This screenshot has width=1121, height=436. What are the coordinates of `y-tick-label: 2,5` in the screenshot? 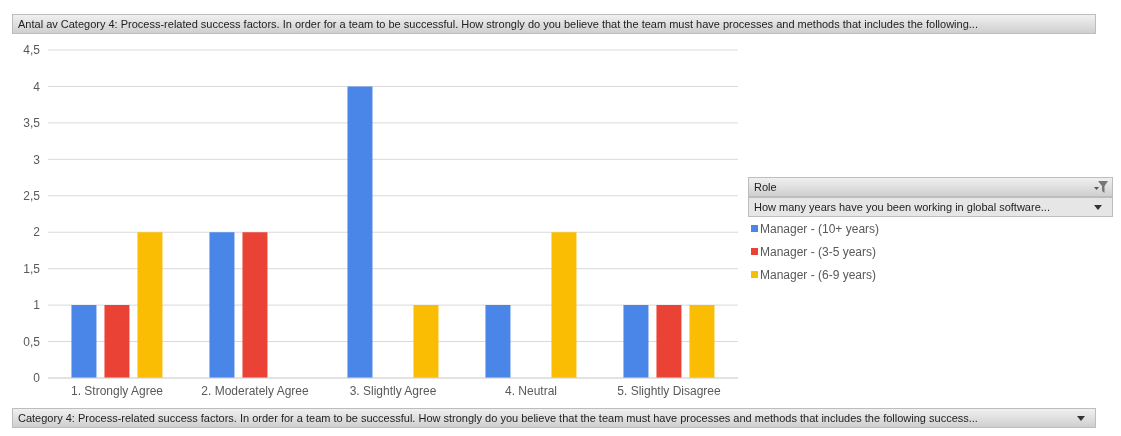 It's located at (32, 196).